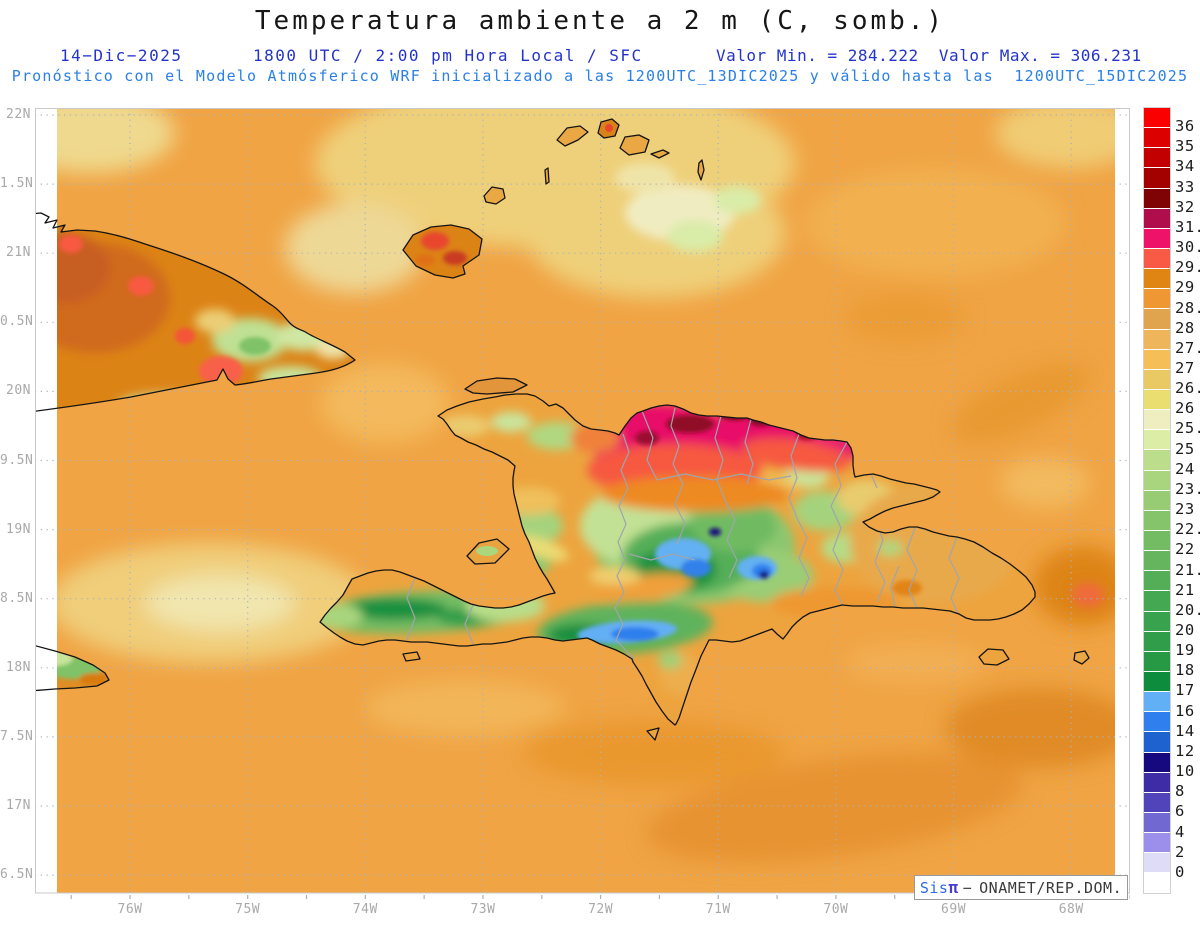 This screenshot has height=927, width=1200. Describe the element at coordinates (1180, 811) in the screenshot. I see `colorbar-label: 6` at that location.